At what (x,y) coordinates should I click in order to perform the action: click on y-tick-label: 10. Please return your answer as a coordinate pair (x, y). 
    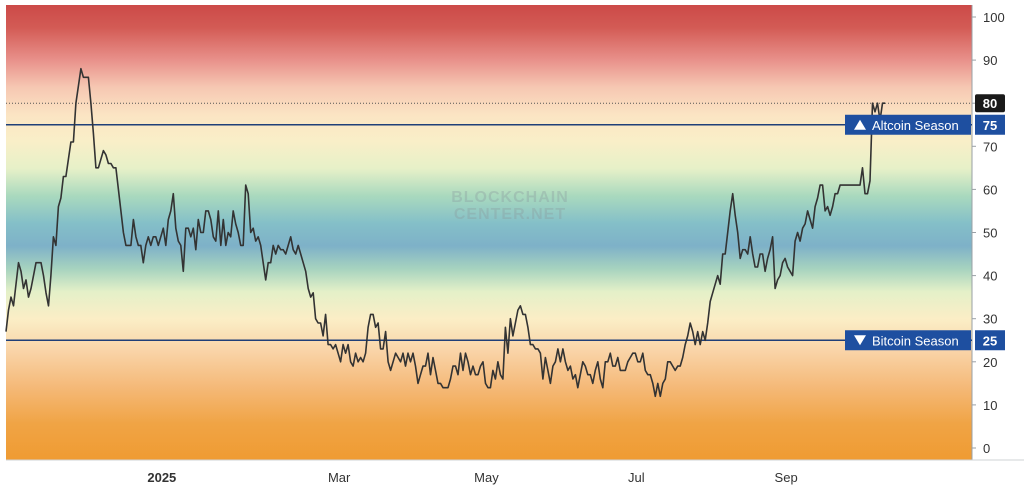
    Looking at the image, I should click on (990, 405).